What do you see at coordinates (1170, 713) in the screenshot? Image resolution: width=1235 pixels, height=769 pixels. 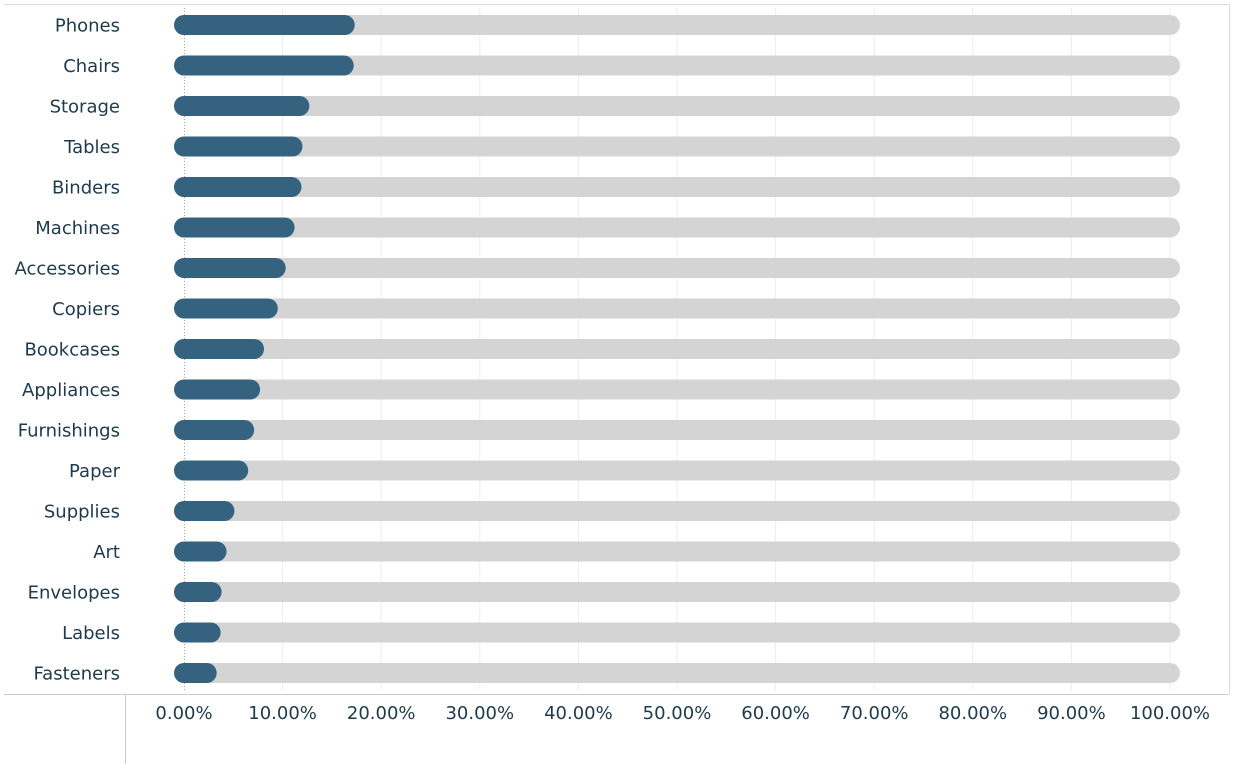 I see `tick-label: 100.00%` at bounding box center [1170, 713].